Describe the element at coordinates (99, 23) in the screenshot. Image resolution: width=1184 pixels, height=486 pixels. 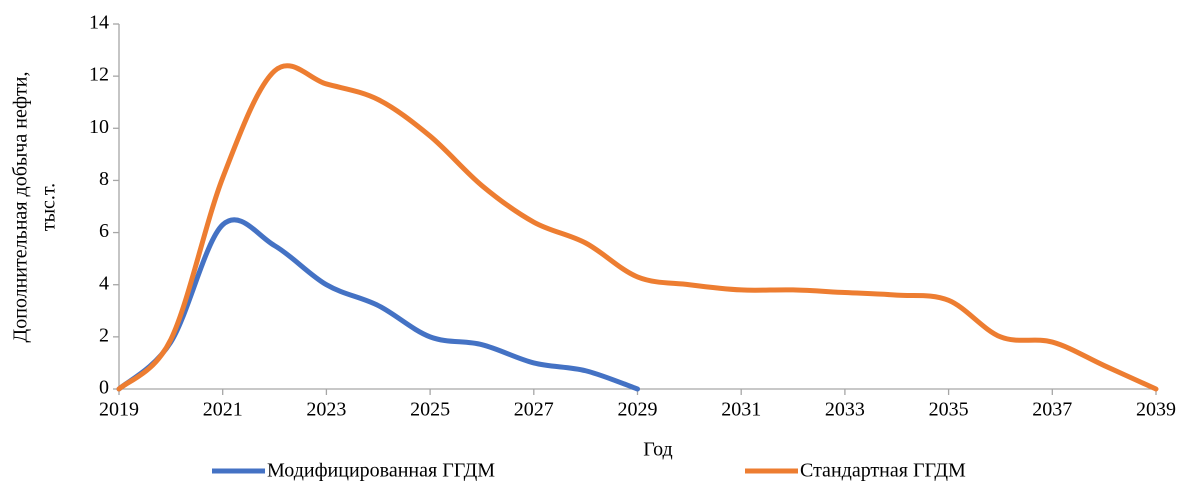
I see `y-tick-label: 14` at that location.